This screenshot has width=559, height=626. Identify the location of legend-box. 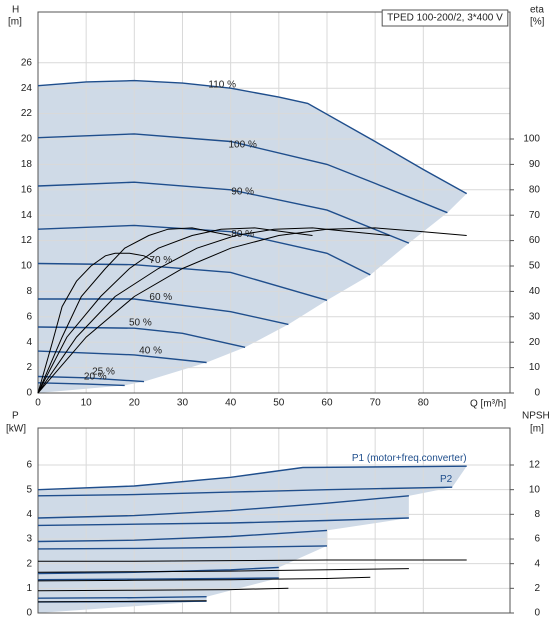
(445, 18).